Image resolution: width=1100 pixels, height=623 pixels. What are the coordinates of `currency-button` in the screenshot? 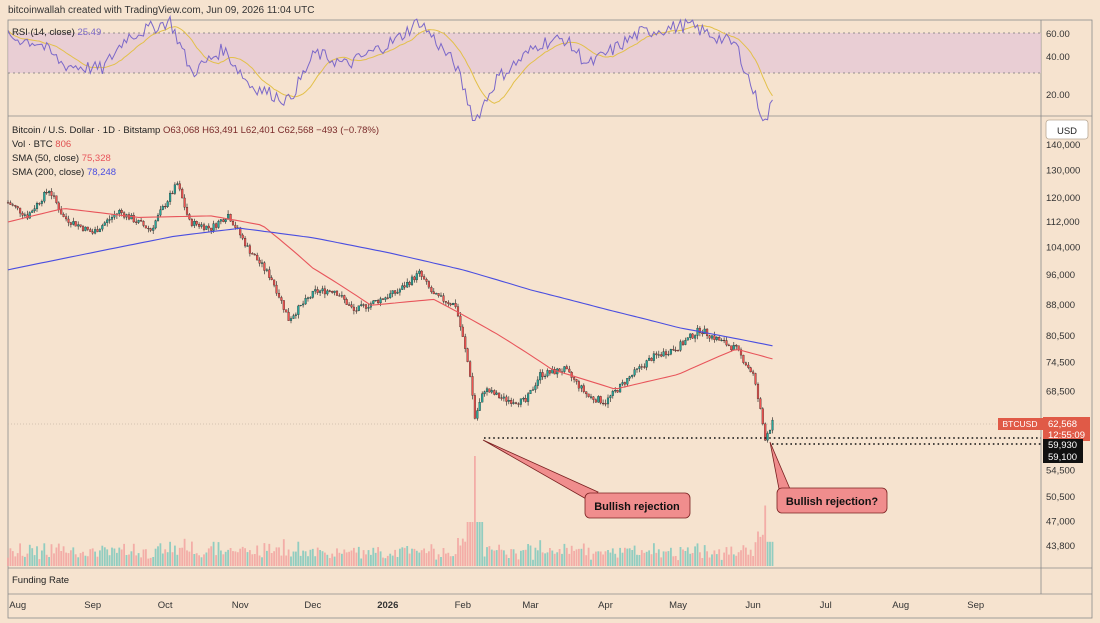 It's located at (1067, 129).